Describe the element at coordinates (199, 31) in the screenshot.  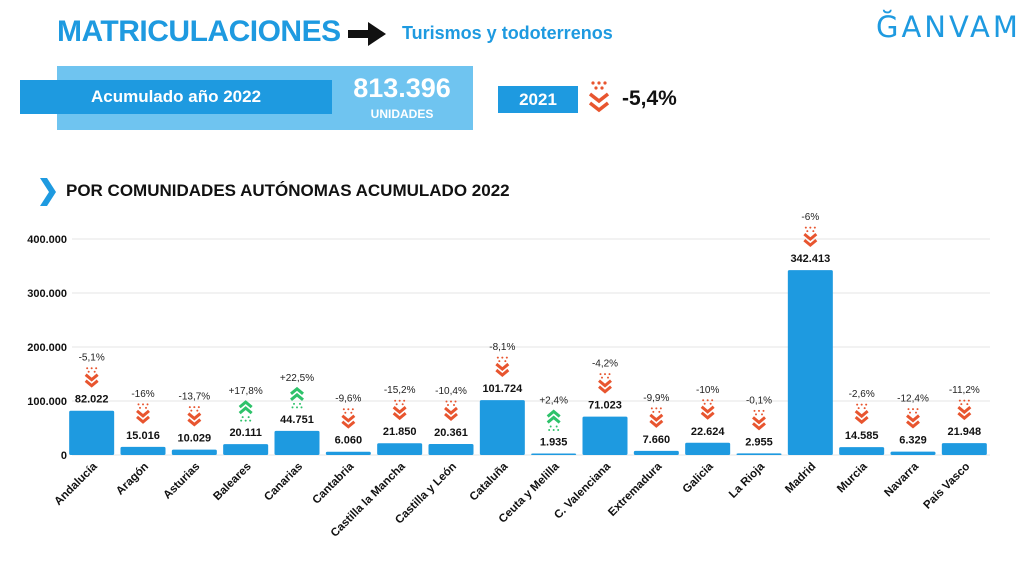
I see `page-title: MATRICULACIONES` at that location.